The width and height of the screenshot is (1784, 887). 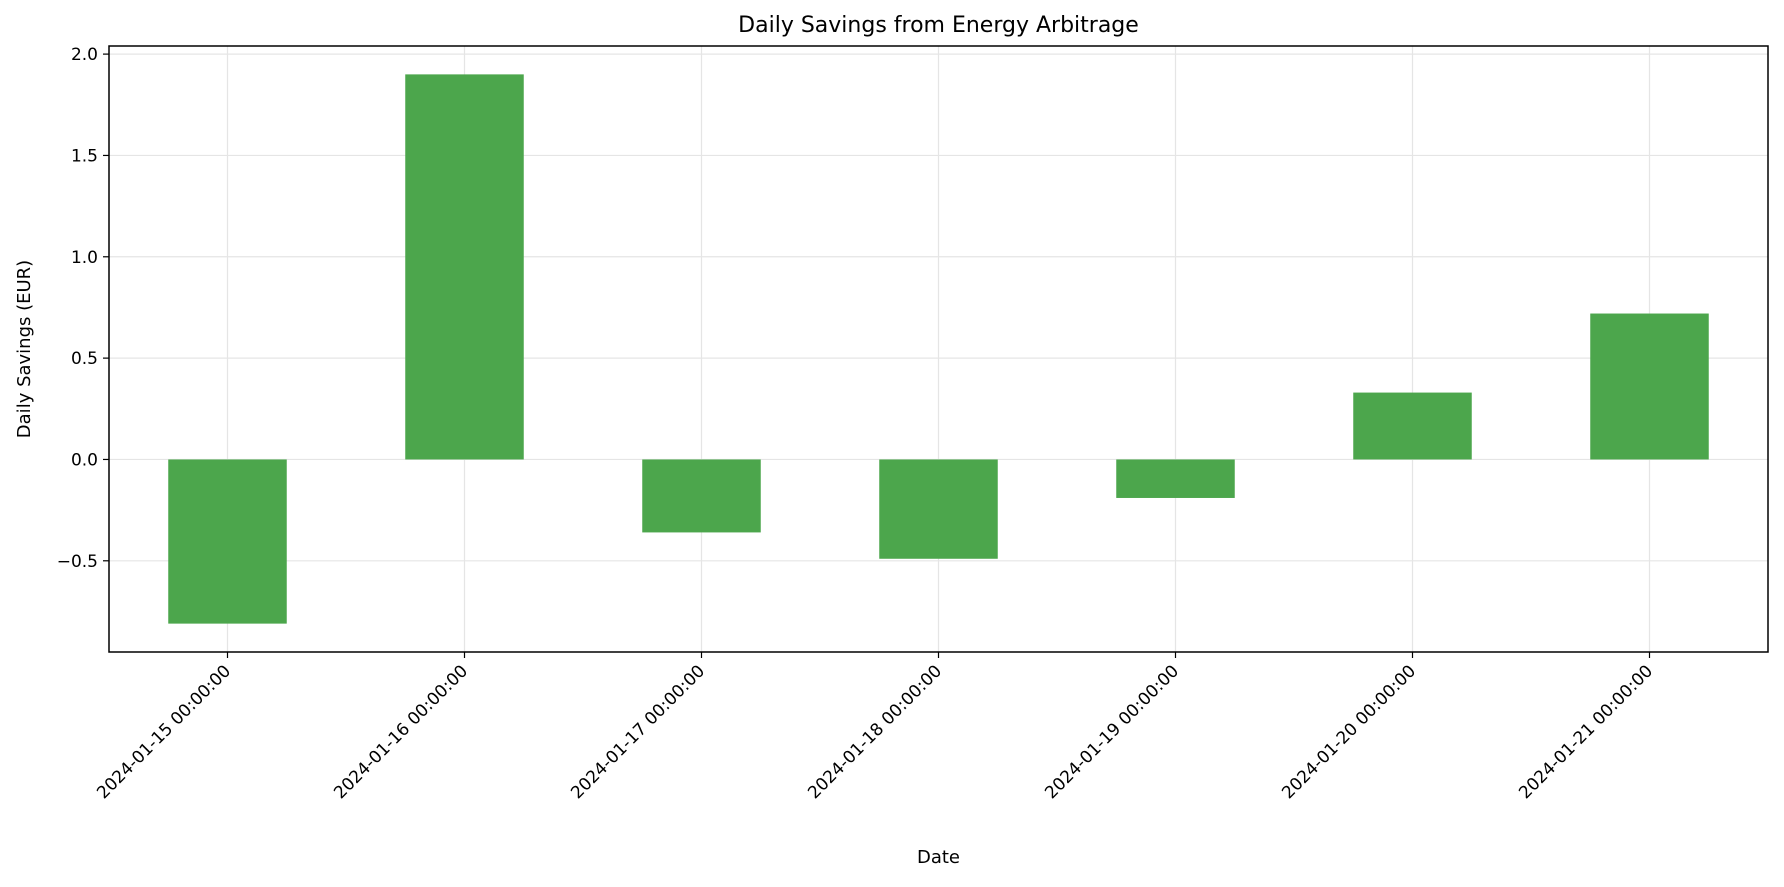 What do you see at coordinates (1112, 732) in the screenshot?
I see `x-tick-label: 2024-01-19 00:00:00` at bounding box center [1112, 732].